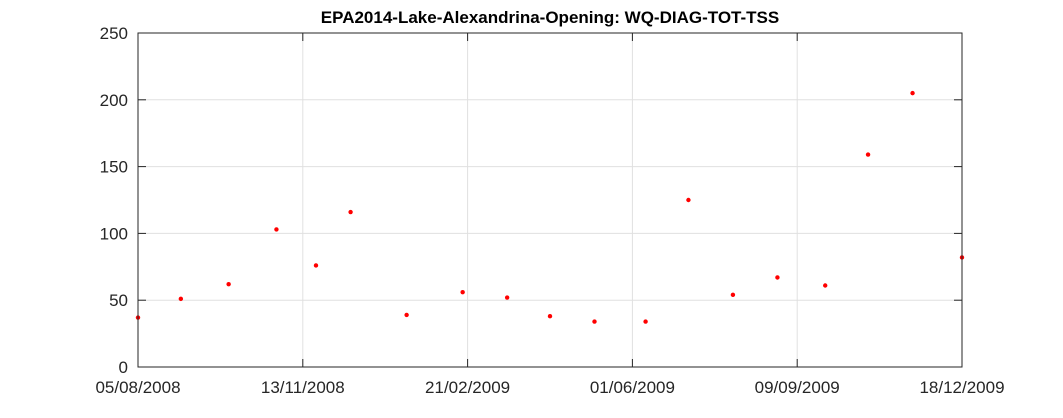 Image resolution: width=1063 pixels, height=418 pixels. Describe the element at coordinates (137, 387) in the screenshot. I see `x-tick-label: 05/08/2008` at that location.